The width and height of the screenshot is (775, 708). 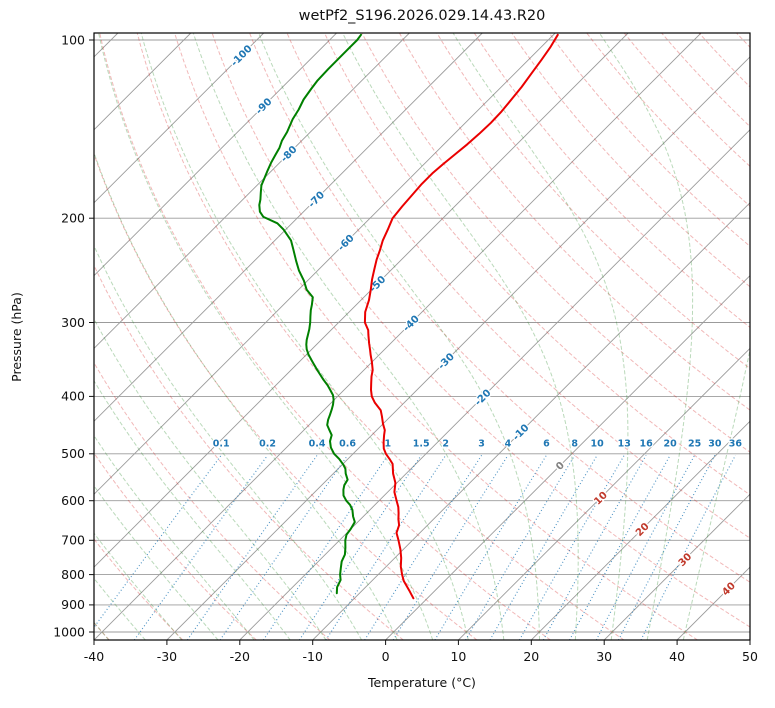 I want to click on svg-text: 700, so click(x=73, y=540).